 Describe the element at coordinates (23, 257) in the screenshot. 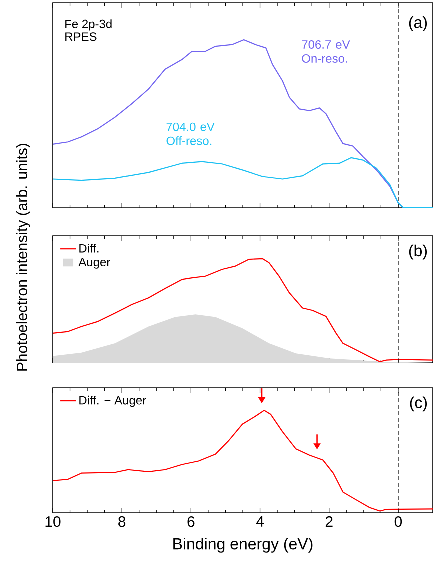

I see `y-axis-title: Photoelectron intensity (arb. units)` at that location.